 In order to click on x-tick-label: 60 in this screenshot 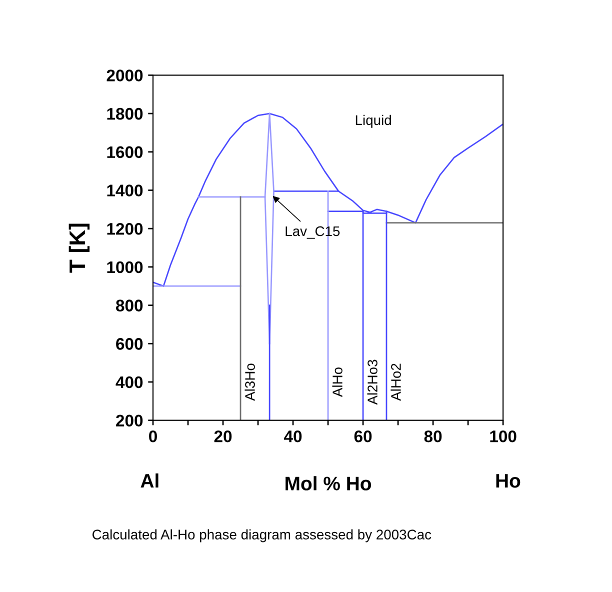, I will do `click(363, 436)`.